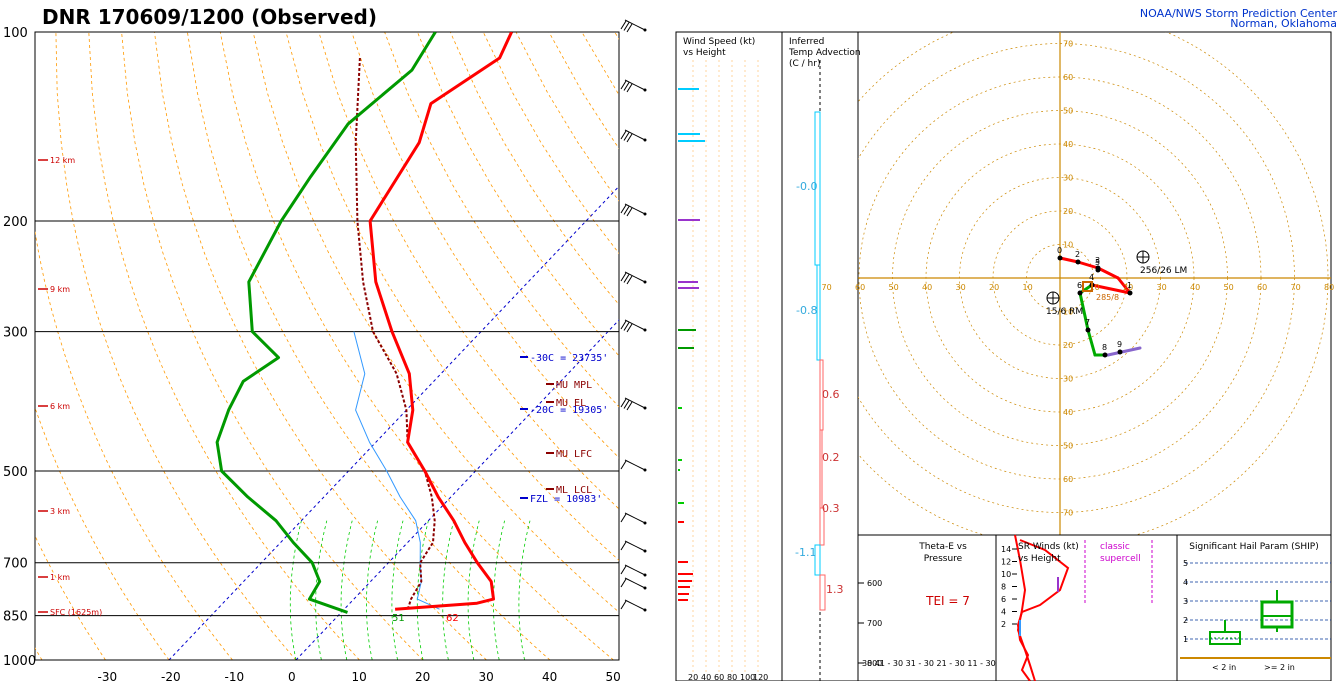  Describe the element at coordinates (1104, 347) in the screenshot. I see `hodo-km-label: 8` at that location.